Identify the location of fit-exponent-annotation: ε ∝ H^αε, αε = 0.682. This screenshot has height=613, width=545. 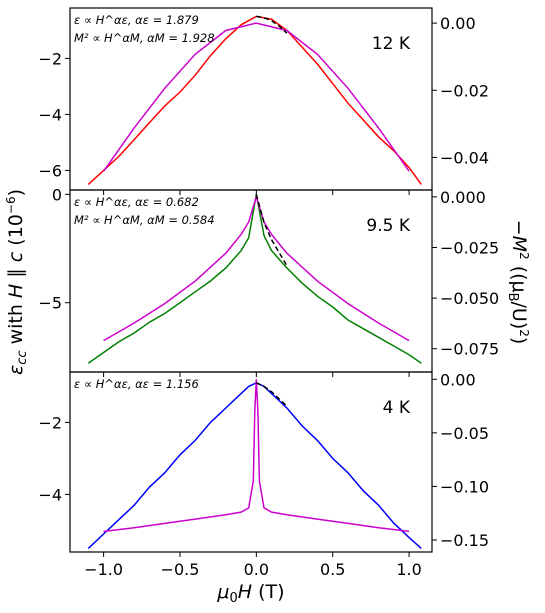
(136, 202).